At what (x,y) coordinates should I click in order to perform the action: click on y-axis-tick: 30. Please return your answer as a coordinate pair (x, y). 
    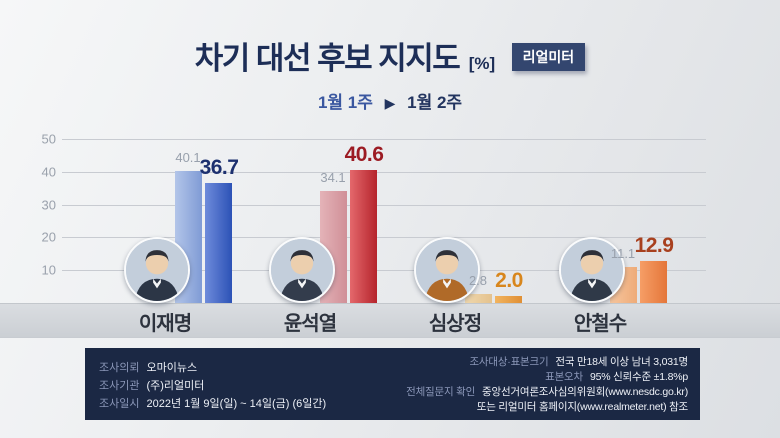
    Looking at the image, I should click on (48, 205).